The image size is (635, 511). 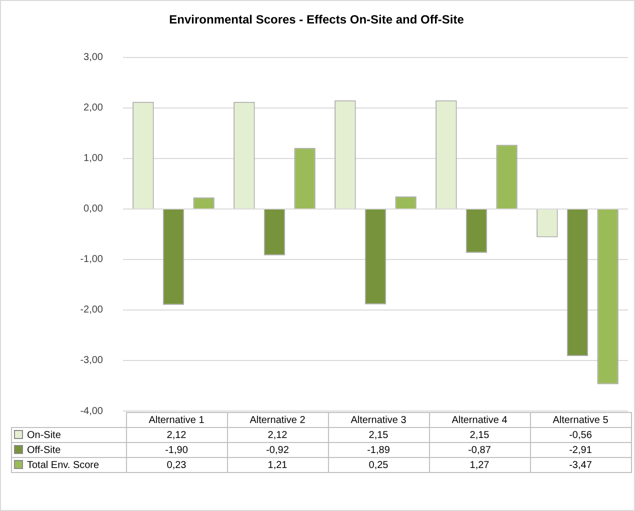 What do you see at coordinates (92, 310) in the screenshot?
I see `y-tick-label: -2,00` at bounding box center [92, 310].